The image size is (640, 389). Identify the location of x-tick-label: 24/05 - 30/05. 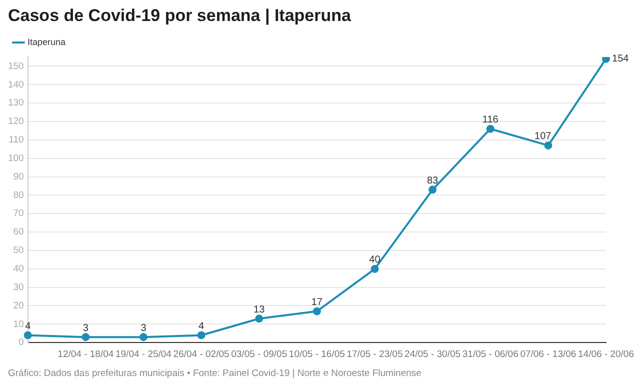
(432, 354).